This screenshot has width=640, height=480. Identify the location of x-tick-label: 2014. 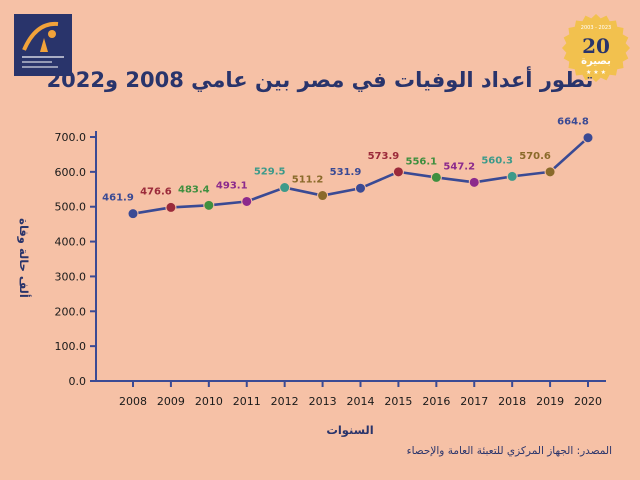
(361, 401).